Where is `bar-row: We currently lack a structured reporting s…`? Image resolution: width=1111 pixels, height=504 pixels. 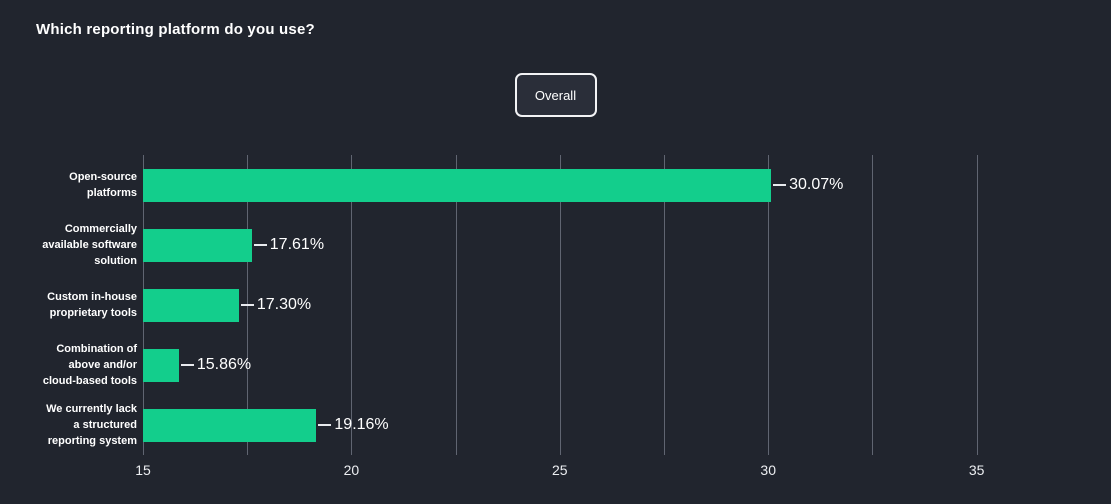
bar-row: We currently lack a structured reporting s… is located at coordinates (565, 425).